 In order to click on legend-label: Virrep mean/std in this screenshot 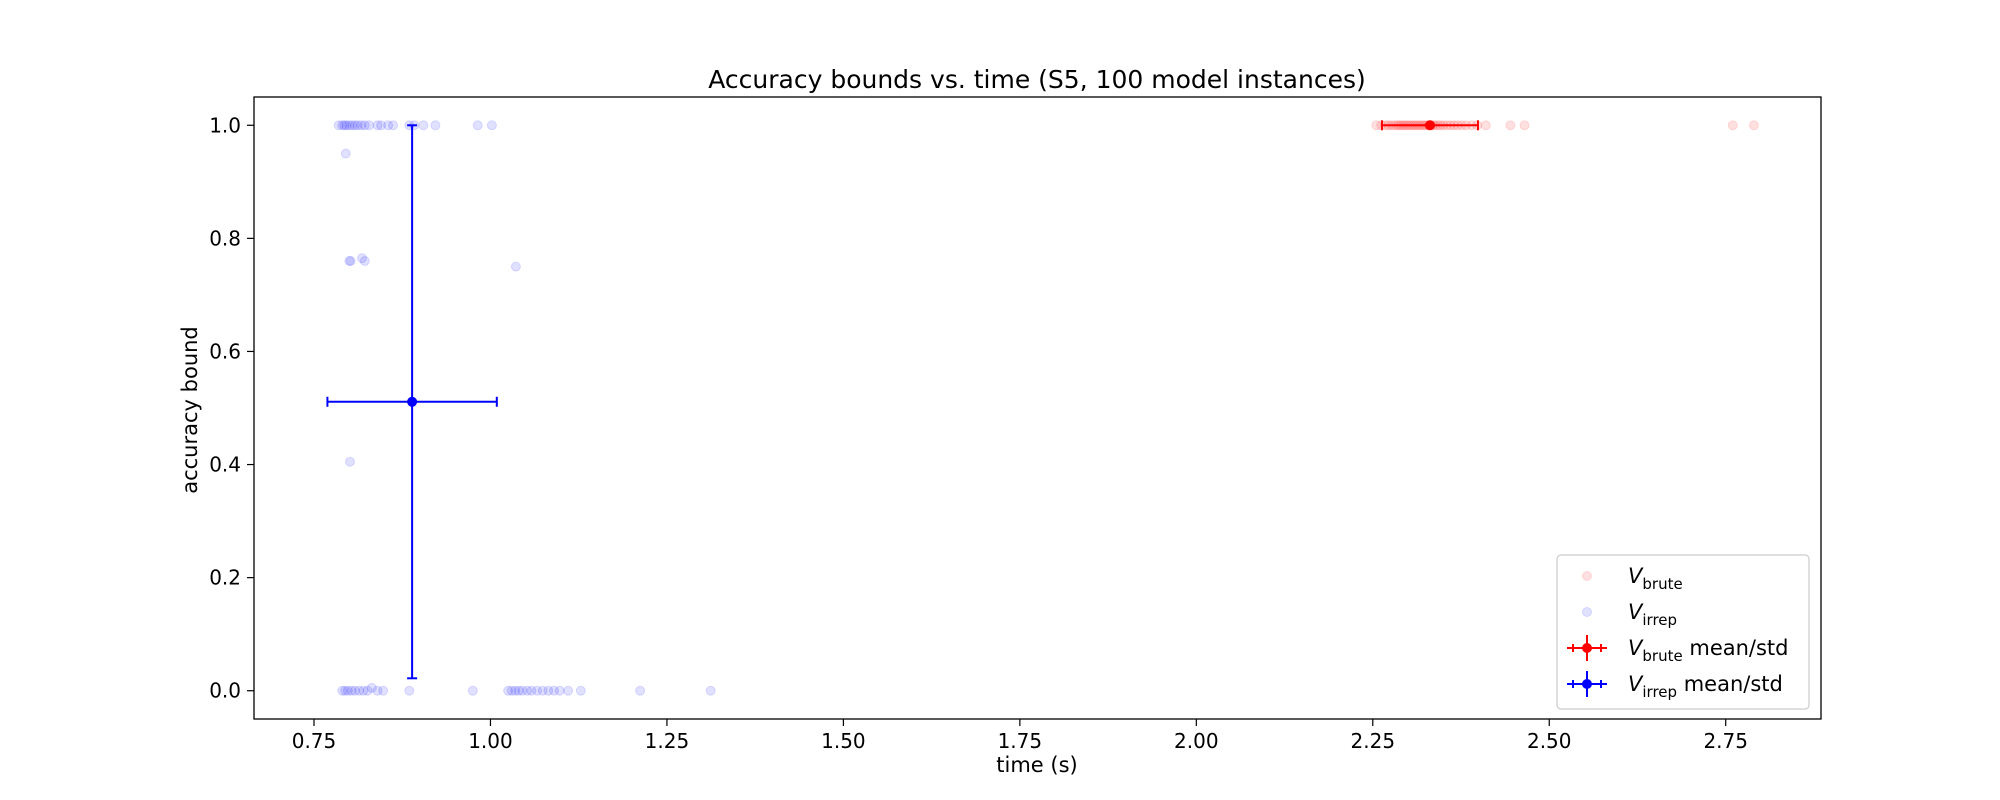, I will do `click(1705, 686)`.